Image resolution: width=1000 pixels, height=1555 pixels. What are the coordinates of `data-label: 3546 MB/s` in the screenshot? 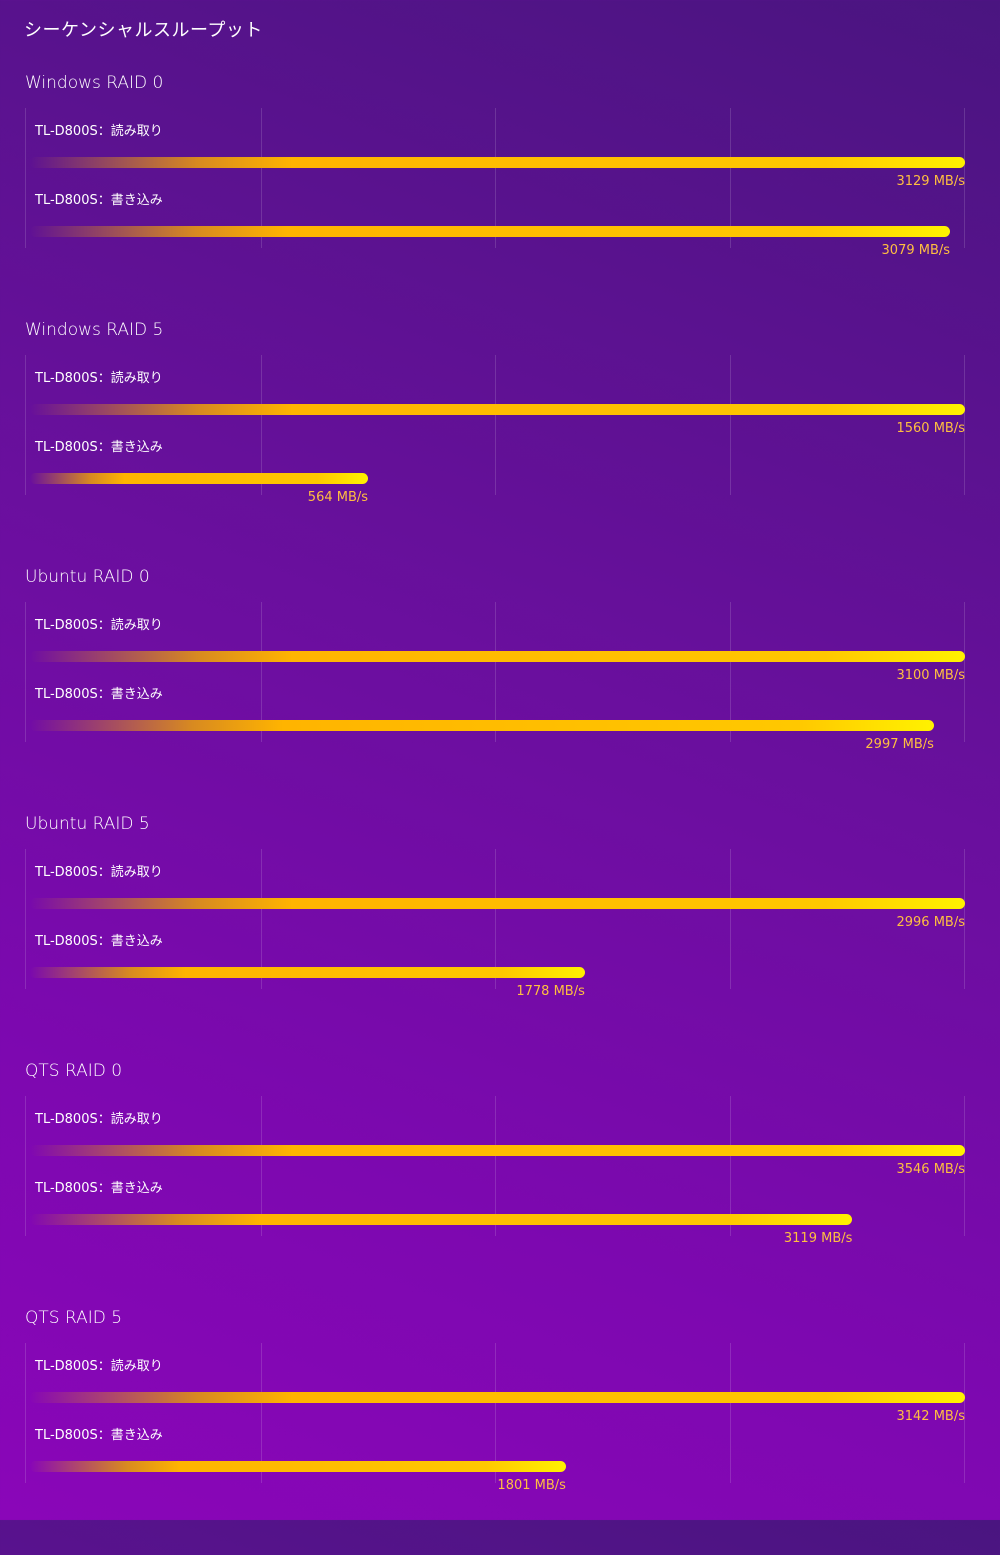 It's located at (930, 1169).